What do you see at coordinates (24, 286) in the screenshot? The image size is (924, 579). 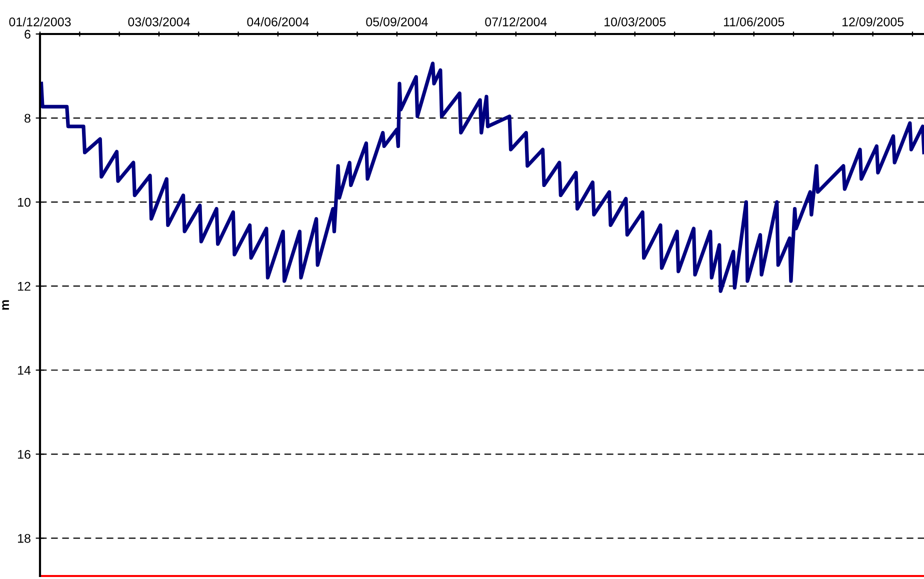 I see `y-tick-label: 12` at bounding box center [24, 286].